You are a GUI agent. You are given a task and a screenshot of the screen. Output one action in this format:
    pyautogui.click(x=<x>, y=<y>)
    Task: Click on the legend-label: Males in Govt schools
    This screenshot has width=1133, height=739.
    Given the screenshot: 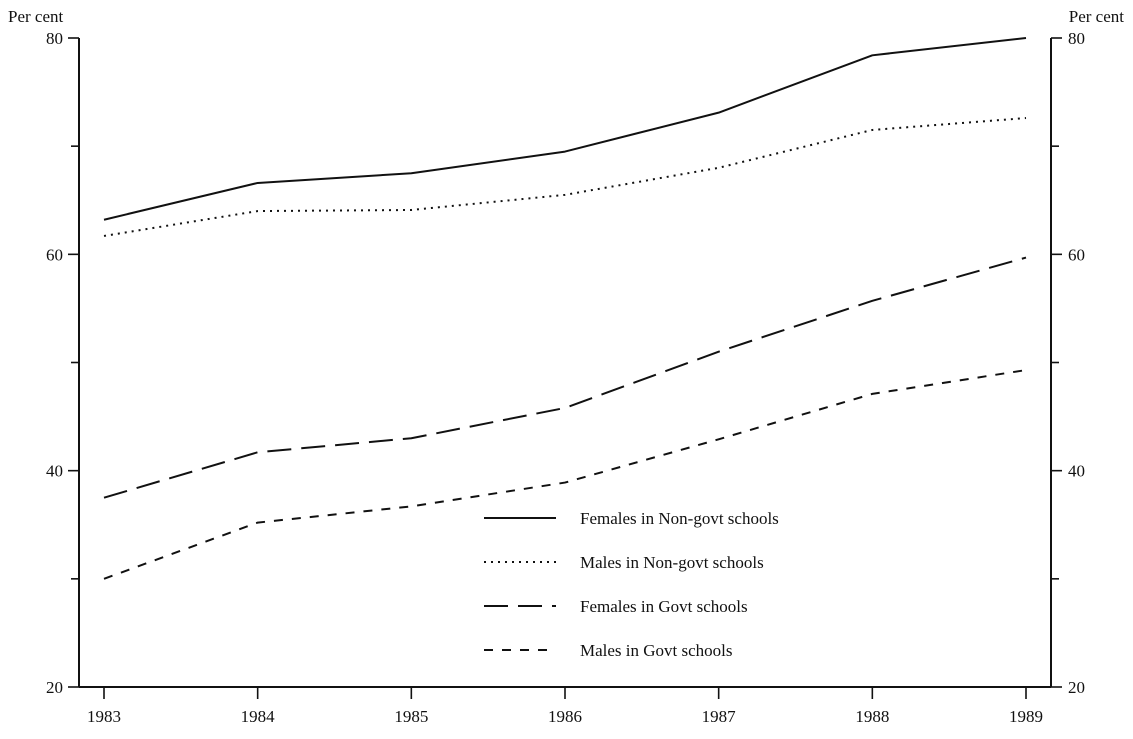 What is the action you would take?
    pyautogui.click(x=656, y=650)
    